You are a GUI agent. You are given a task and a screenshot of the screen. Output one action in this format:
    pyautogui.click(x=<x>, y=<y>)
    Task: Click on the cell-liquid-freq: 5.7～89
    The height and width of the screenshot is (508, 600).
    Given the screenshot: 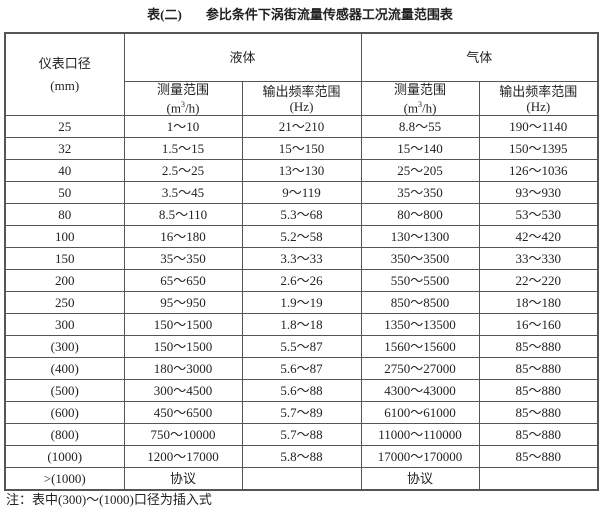 What is the action you would take?
    pyautogui.click(x=301, y=413)
    